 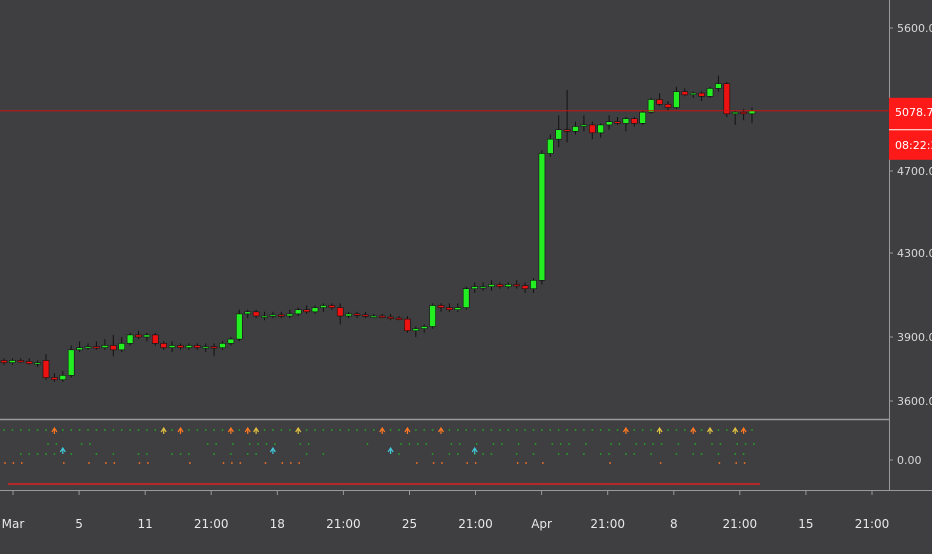 I want to click on price-scale: 3600.00 3900.00 4300.00 4700.00 5600.00 0.00, so click(x=910, y=244).